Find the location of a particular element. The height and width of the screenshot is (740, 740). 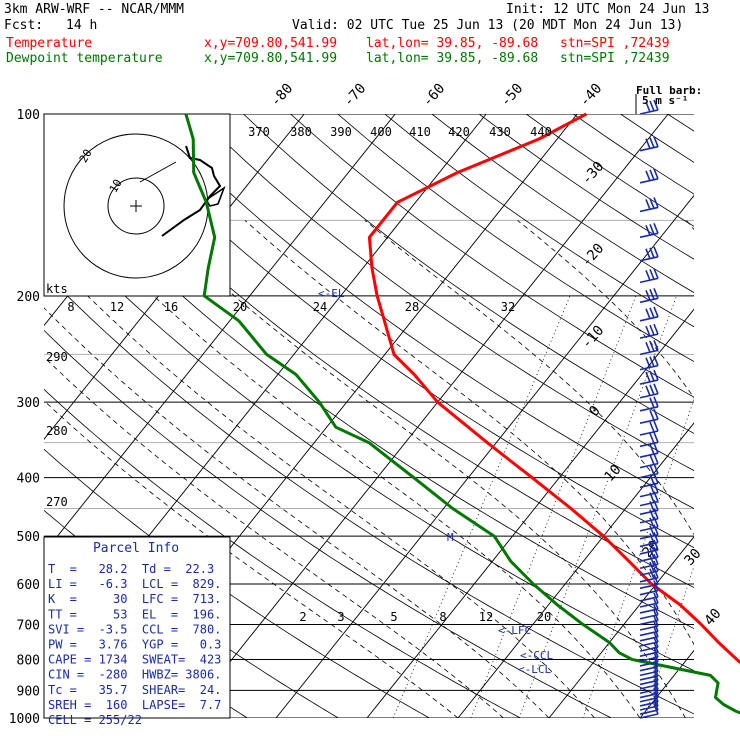

parcel-info-title: Parcel Info is located at coordinates (136, 548).